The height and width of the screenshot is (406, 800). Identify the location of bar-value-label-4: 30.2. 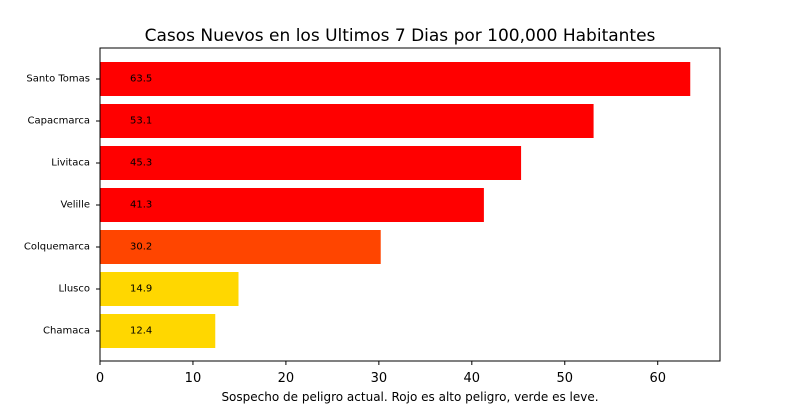
(141, 247).